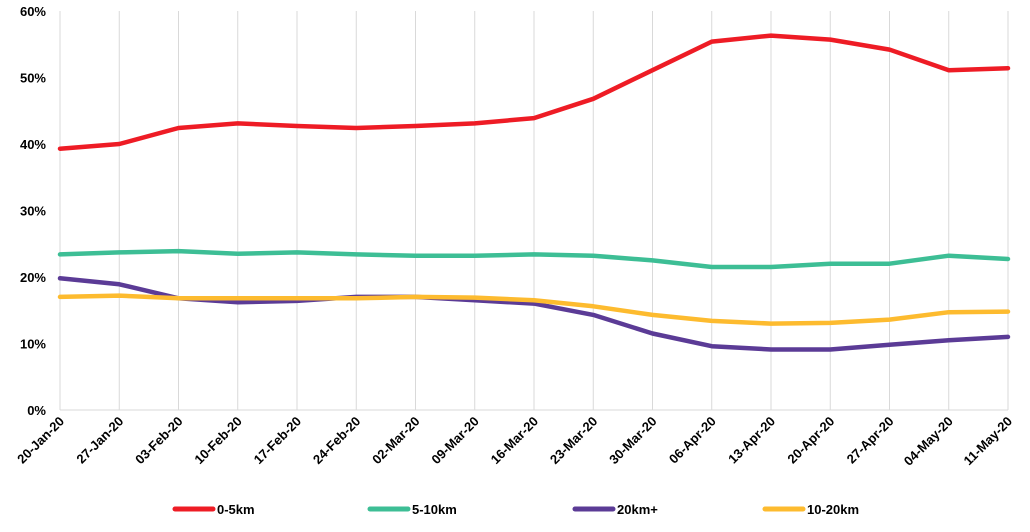 The height and width of the screenshot is (532, 1030). Describe the element at coordinates (99, 440) in the screenshot. I see `x-tick-label: 27-Jan-20` at that location.